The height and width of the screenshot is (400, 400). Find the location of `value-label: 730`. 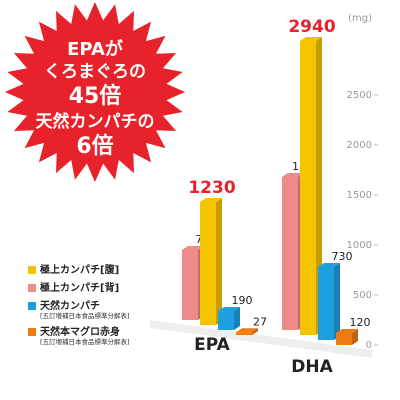

value-label: 730 is located at coordinates (342, 256).